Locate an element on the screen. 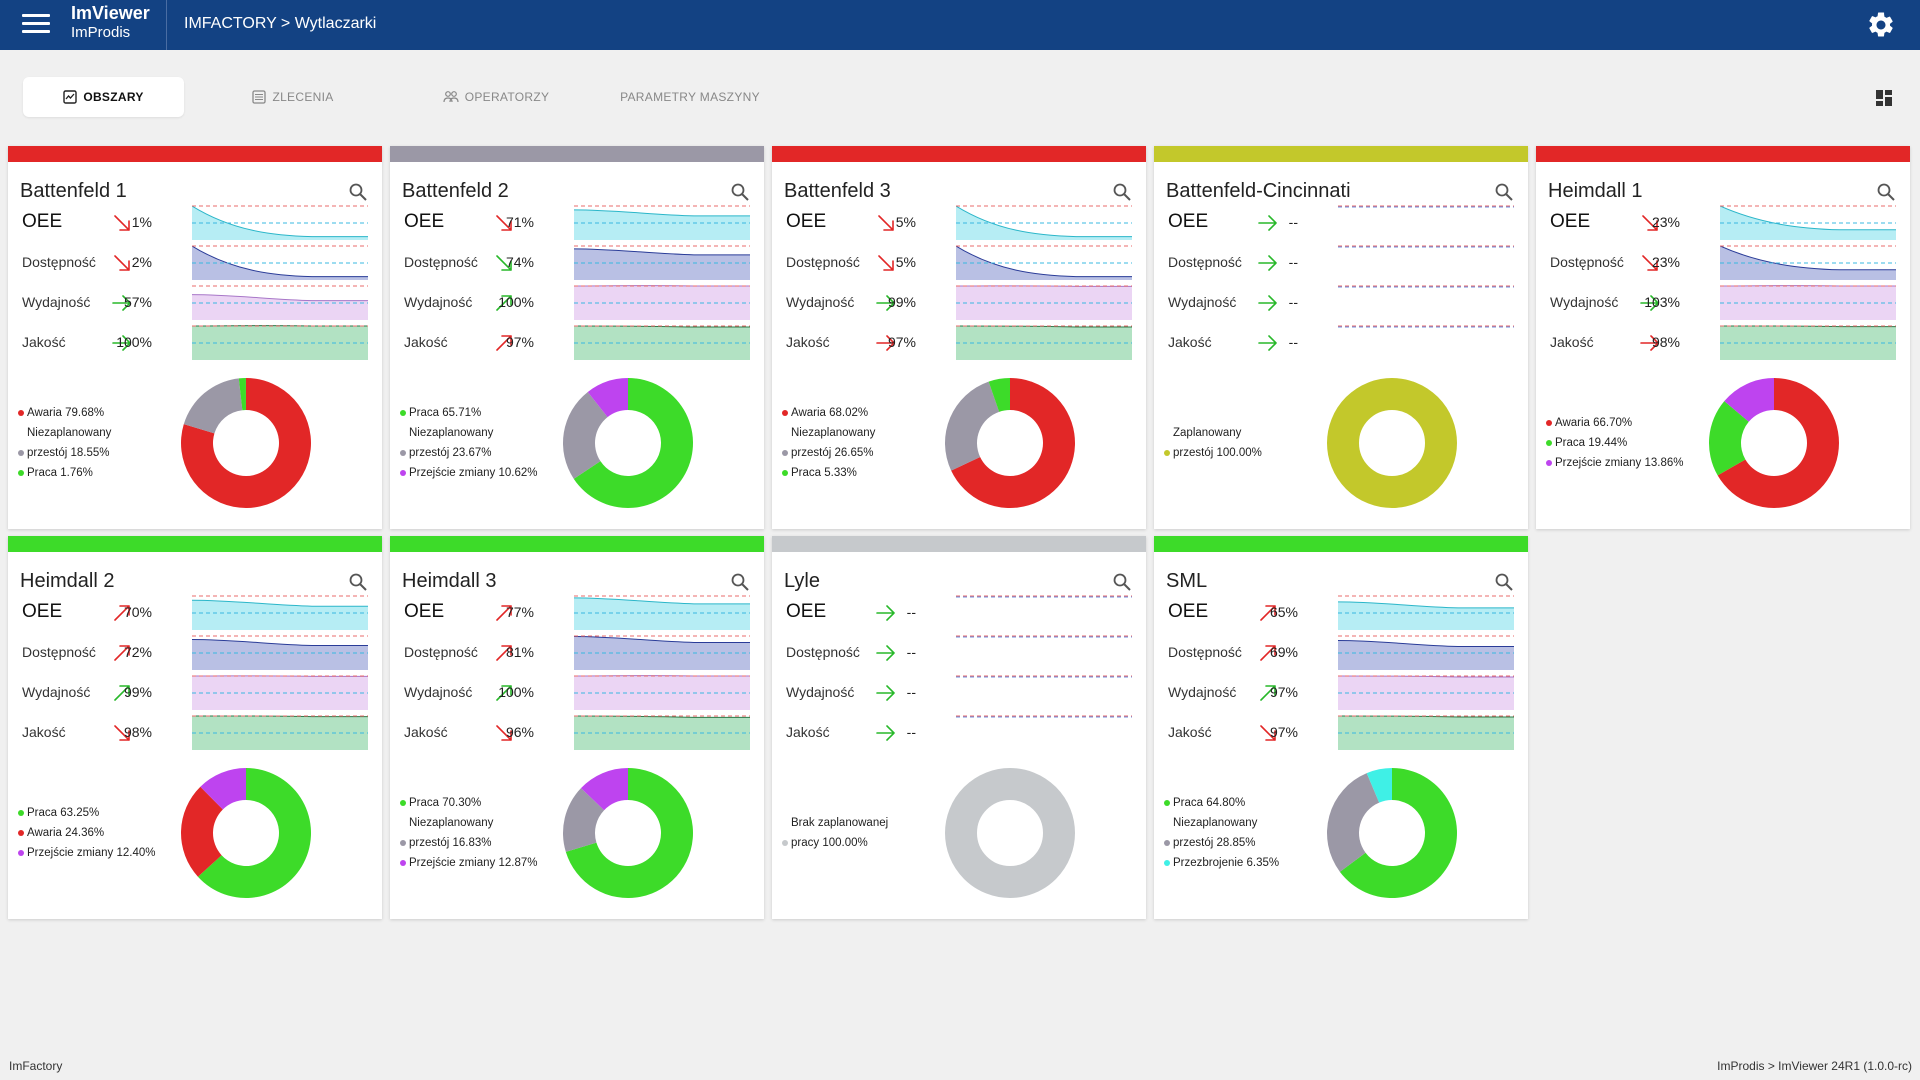 The width and height of the screenshot is (1920, 1080). legend-item: Brak zaplanowanej pracy 100.00% is located at coordinates (867, 833).